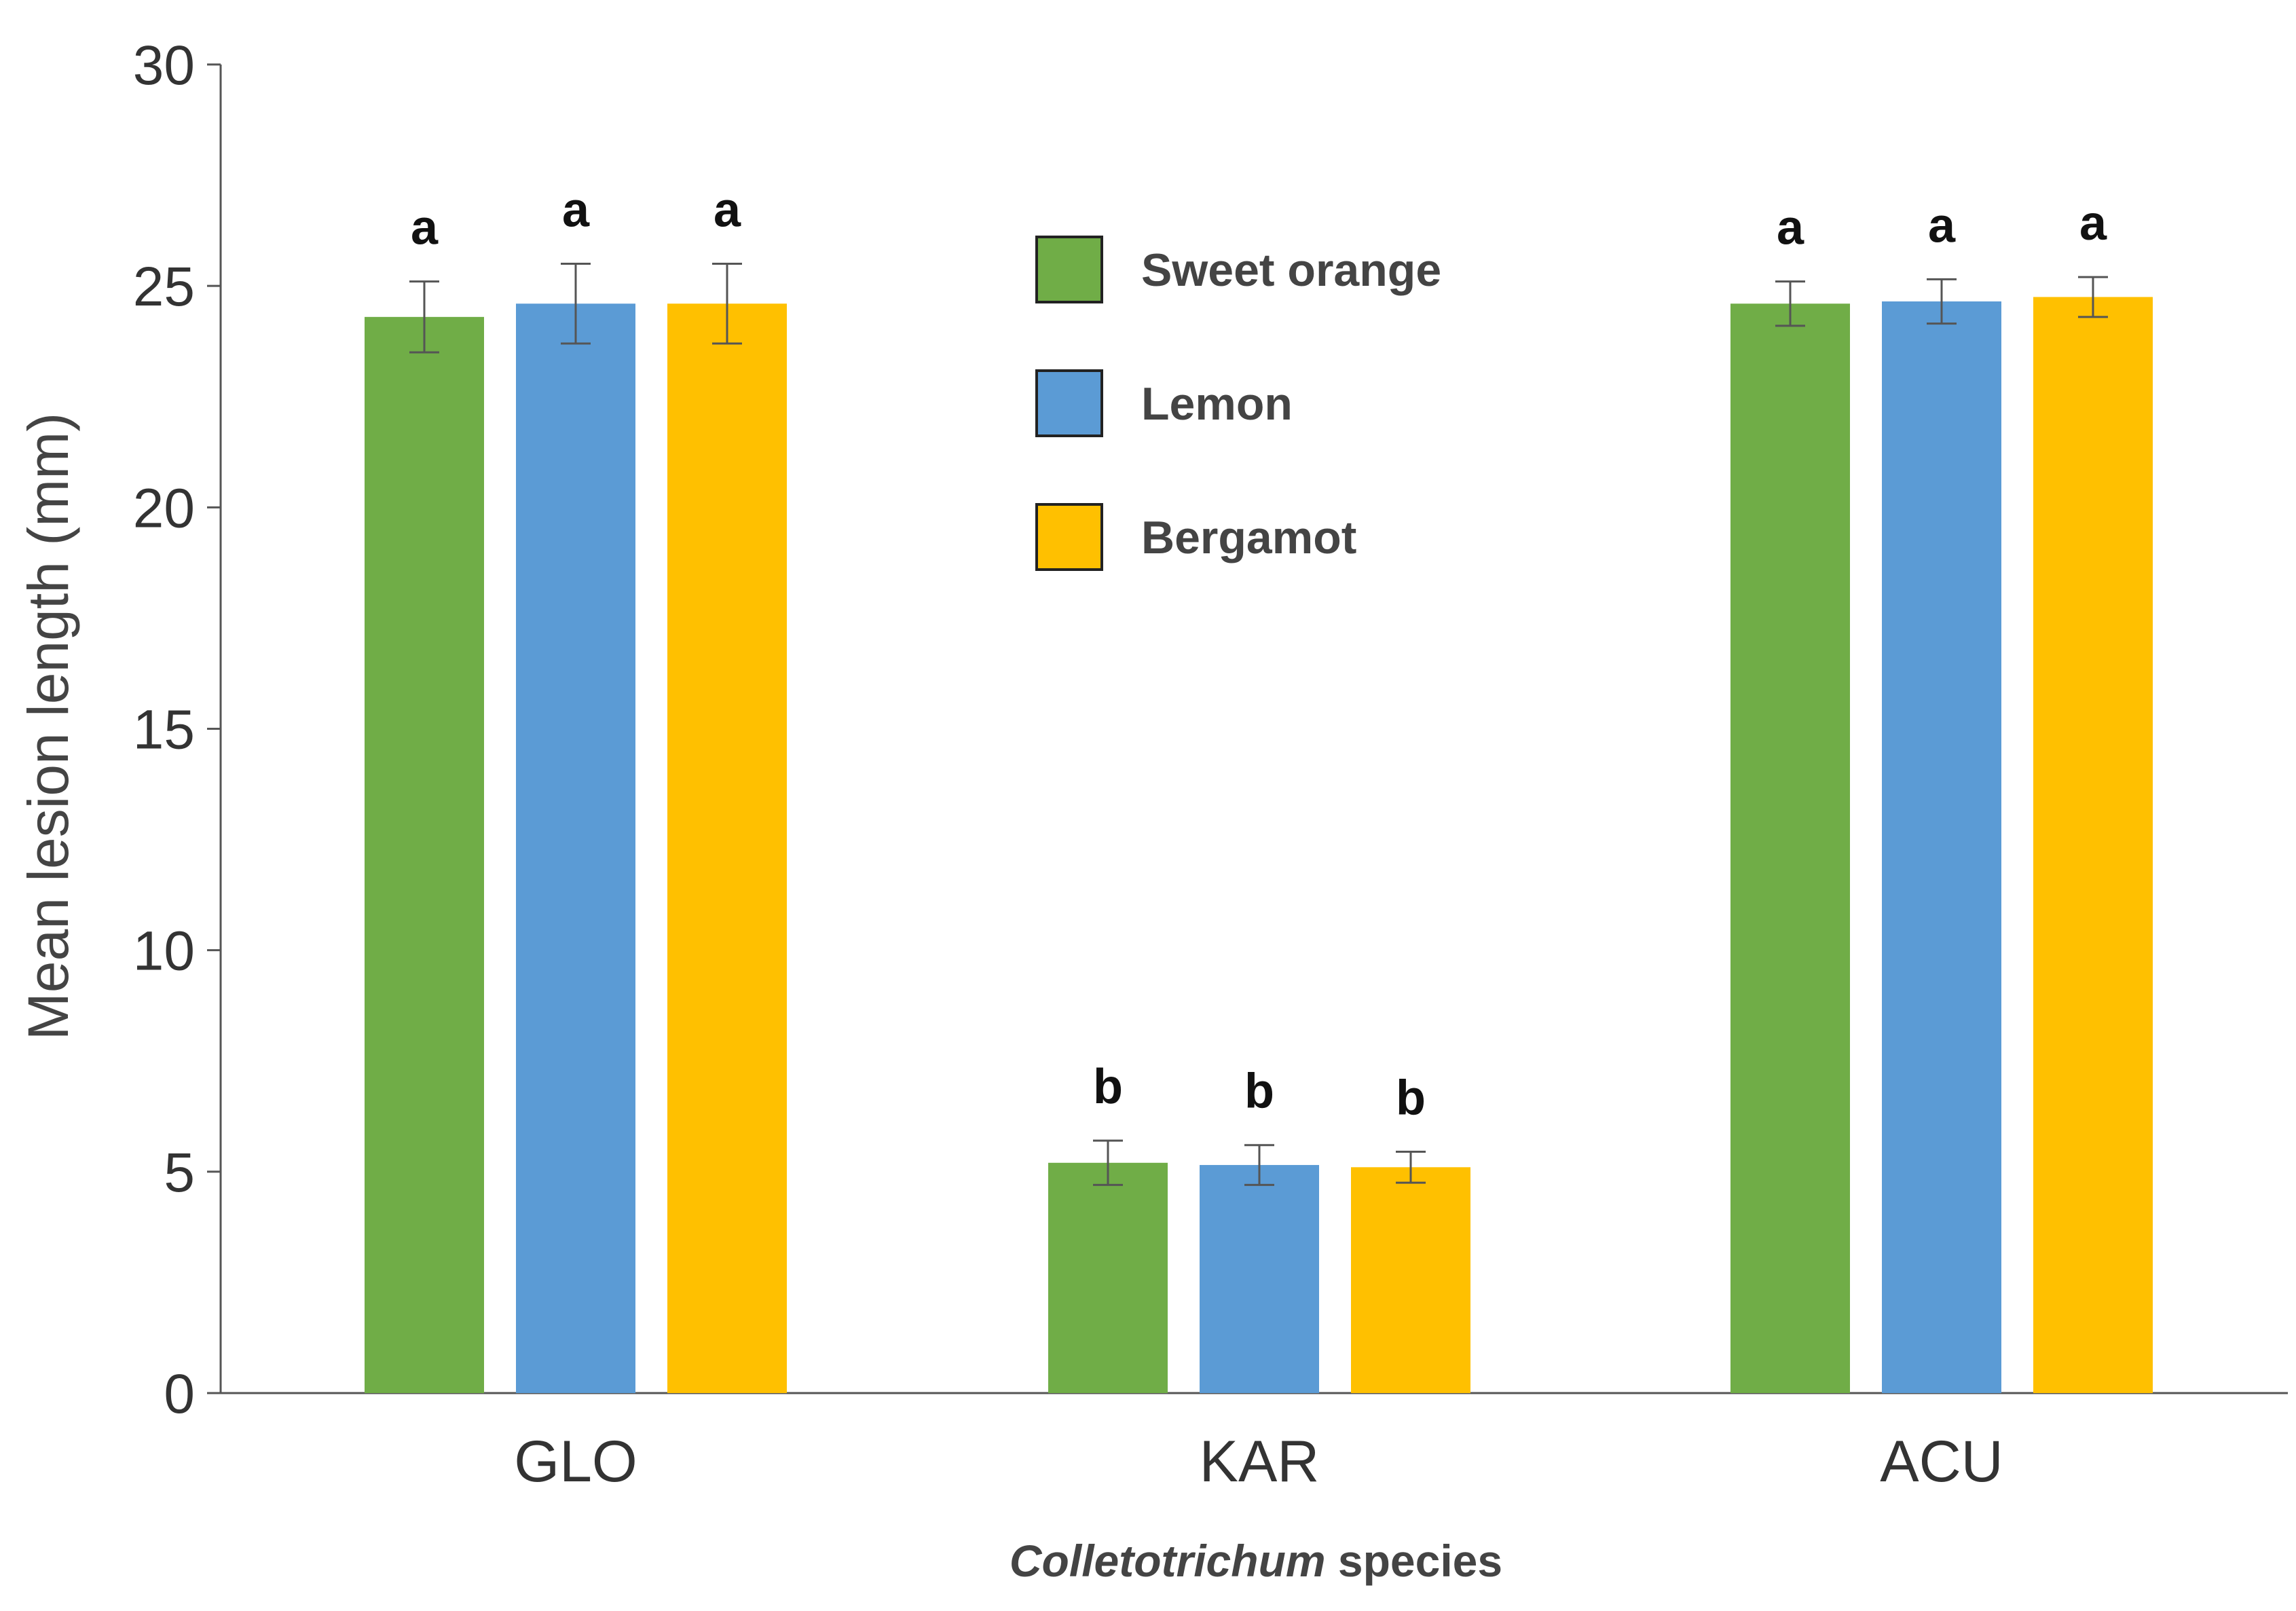 The image size is (2296, 1611). I want to click on y-tick-label: 25, so click(164, 287).